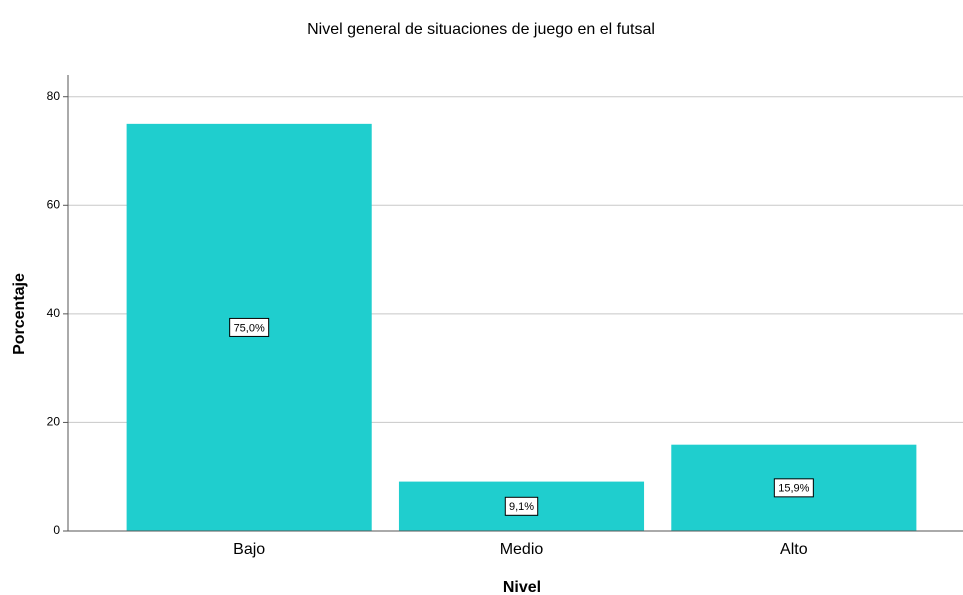  Describe the element at coordinates (54, 96) in the screenshot. I see `y-tick-label: 80` at that location.